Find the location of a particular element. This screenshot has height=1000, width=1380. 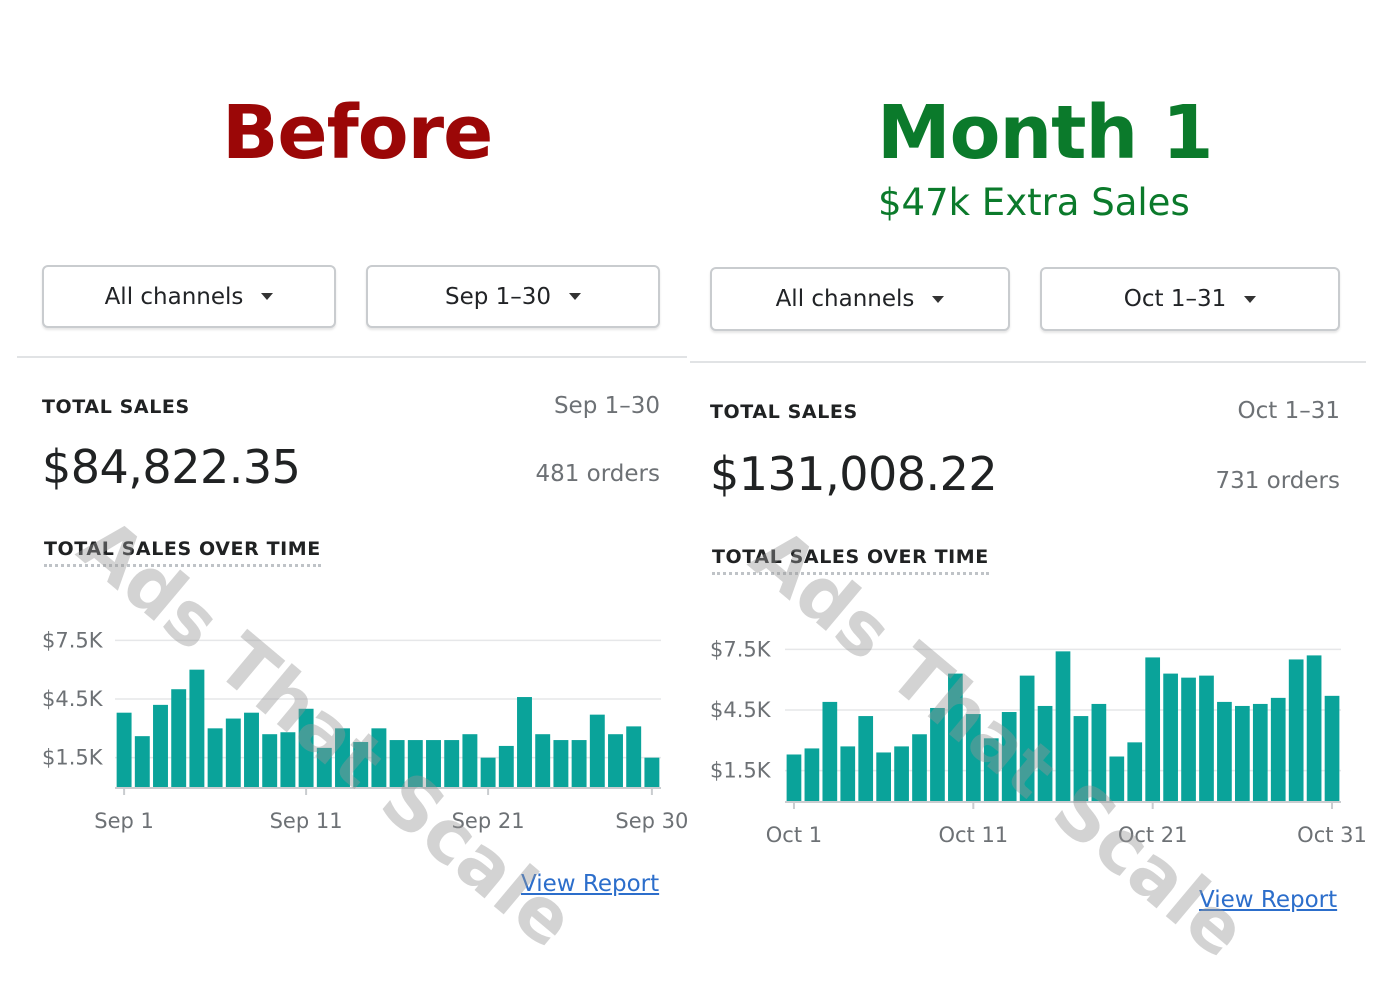

sales-over-time-chart: $7.5K $4.5K $1.5K Sep 1 Sep 11 Sep 21 Sep 30 is located at coordinates (365, 730).